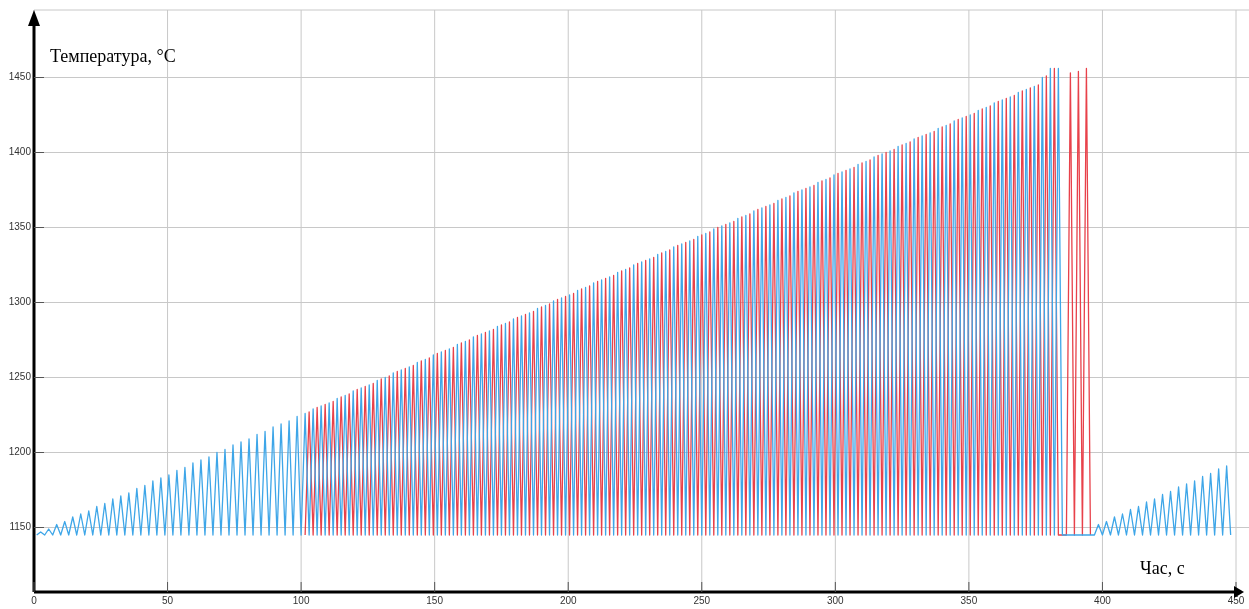 Image resolution: width=1249 pixels, height=609 pixels. Describe the element at coordinates (20, 377) in the screenshot. I see `y-tick-label: 1250` at that location.